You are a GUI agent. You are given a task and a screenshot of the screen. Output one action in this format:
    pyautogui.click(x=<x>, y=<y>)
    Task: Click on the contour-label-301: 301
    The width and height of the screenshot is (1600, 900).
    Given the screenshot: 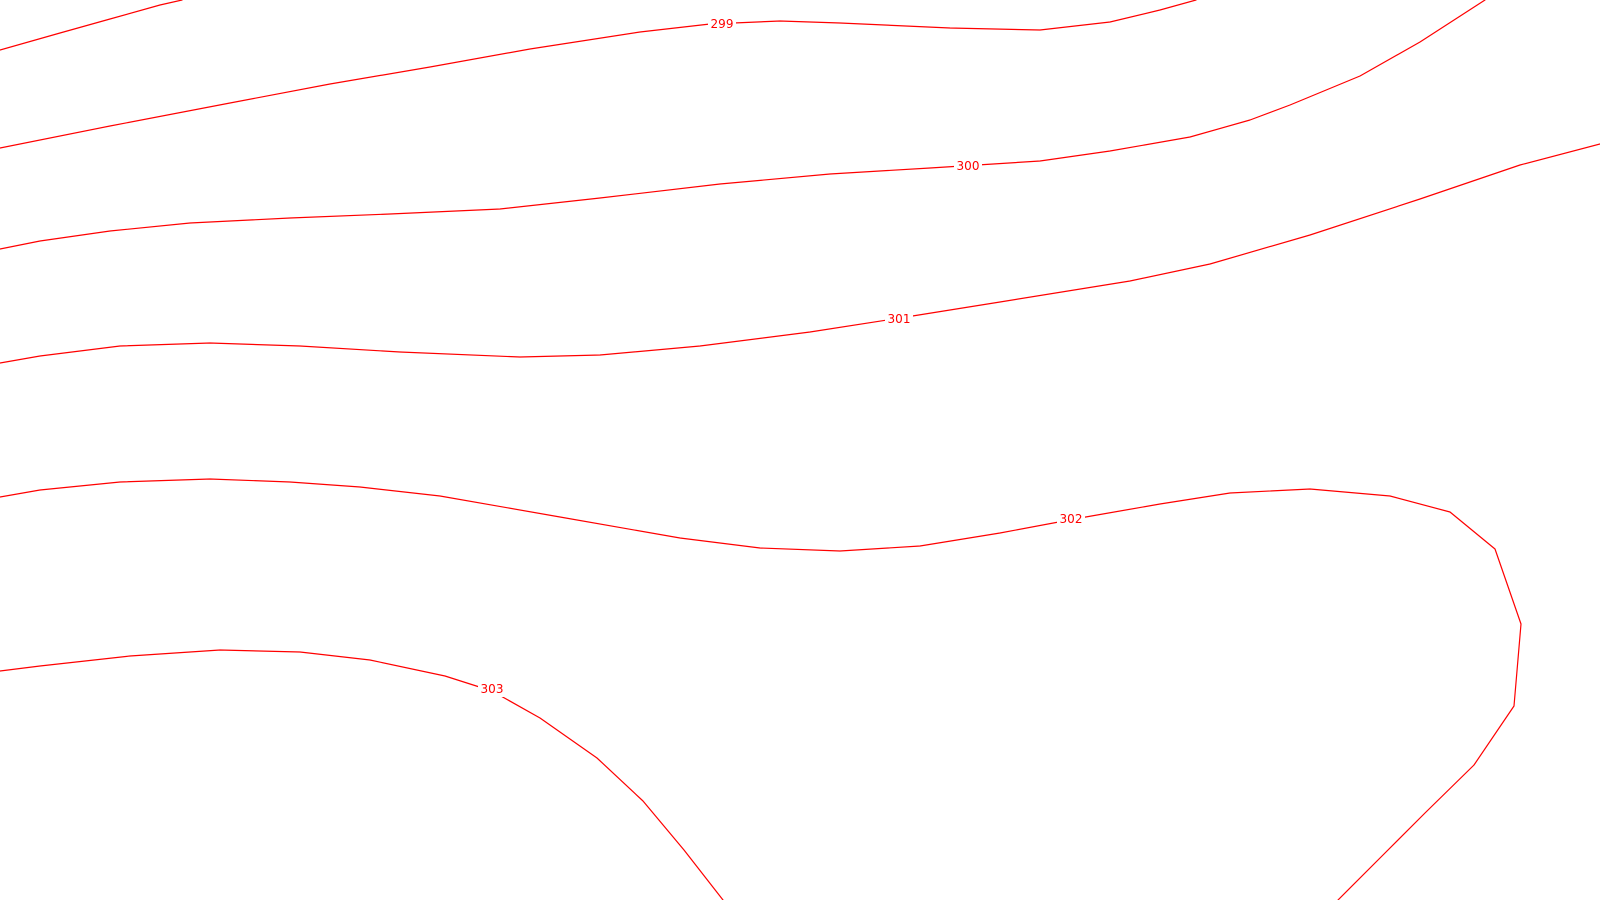 What is the action you would take?
    pyautogui.click(x=899, y=319)
    